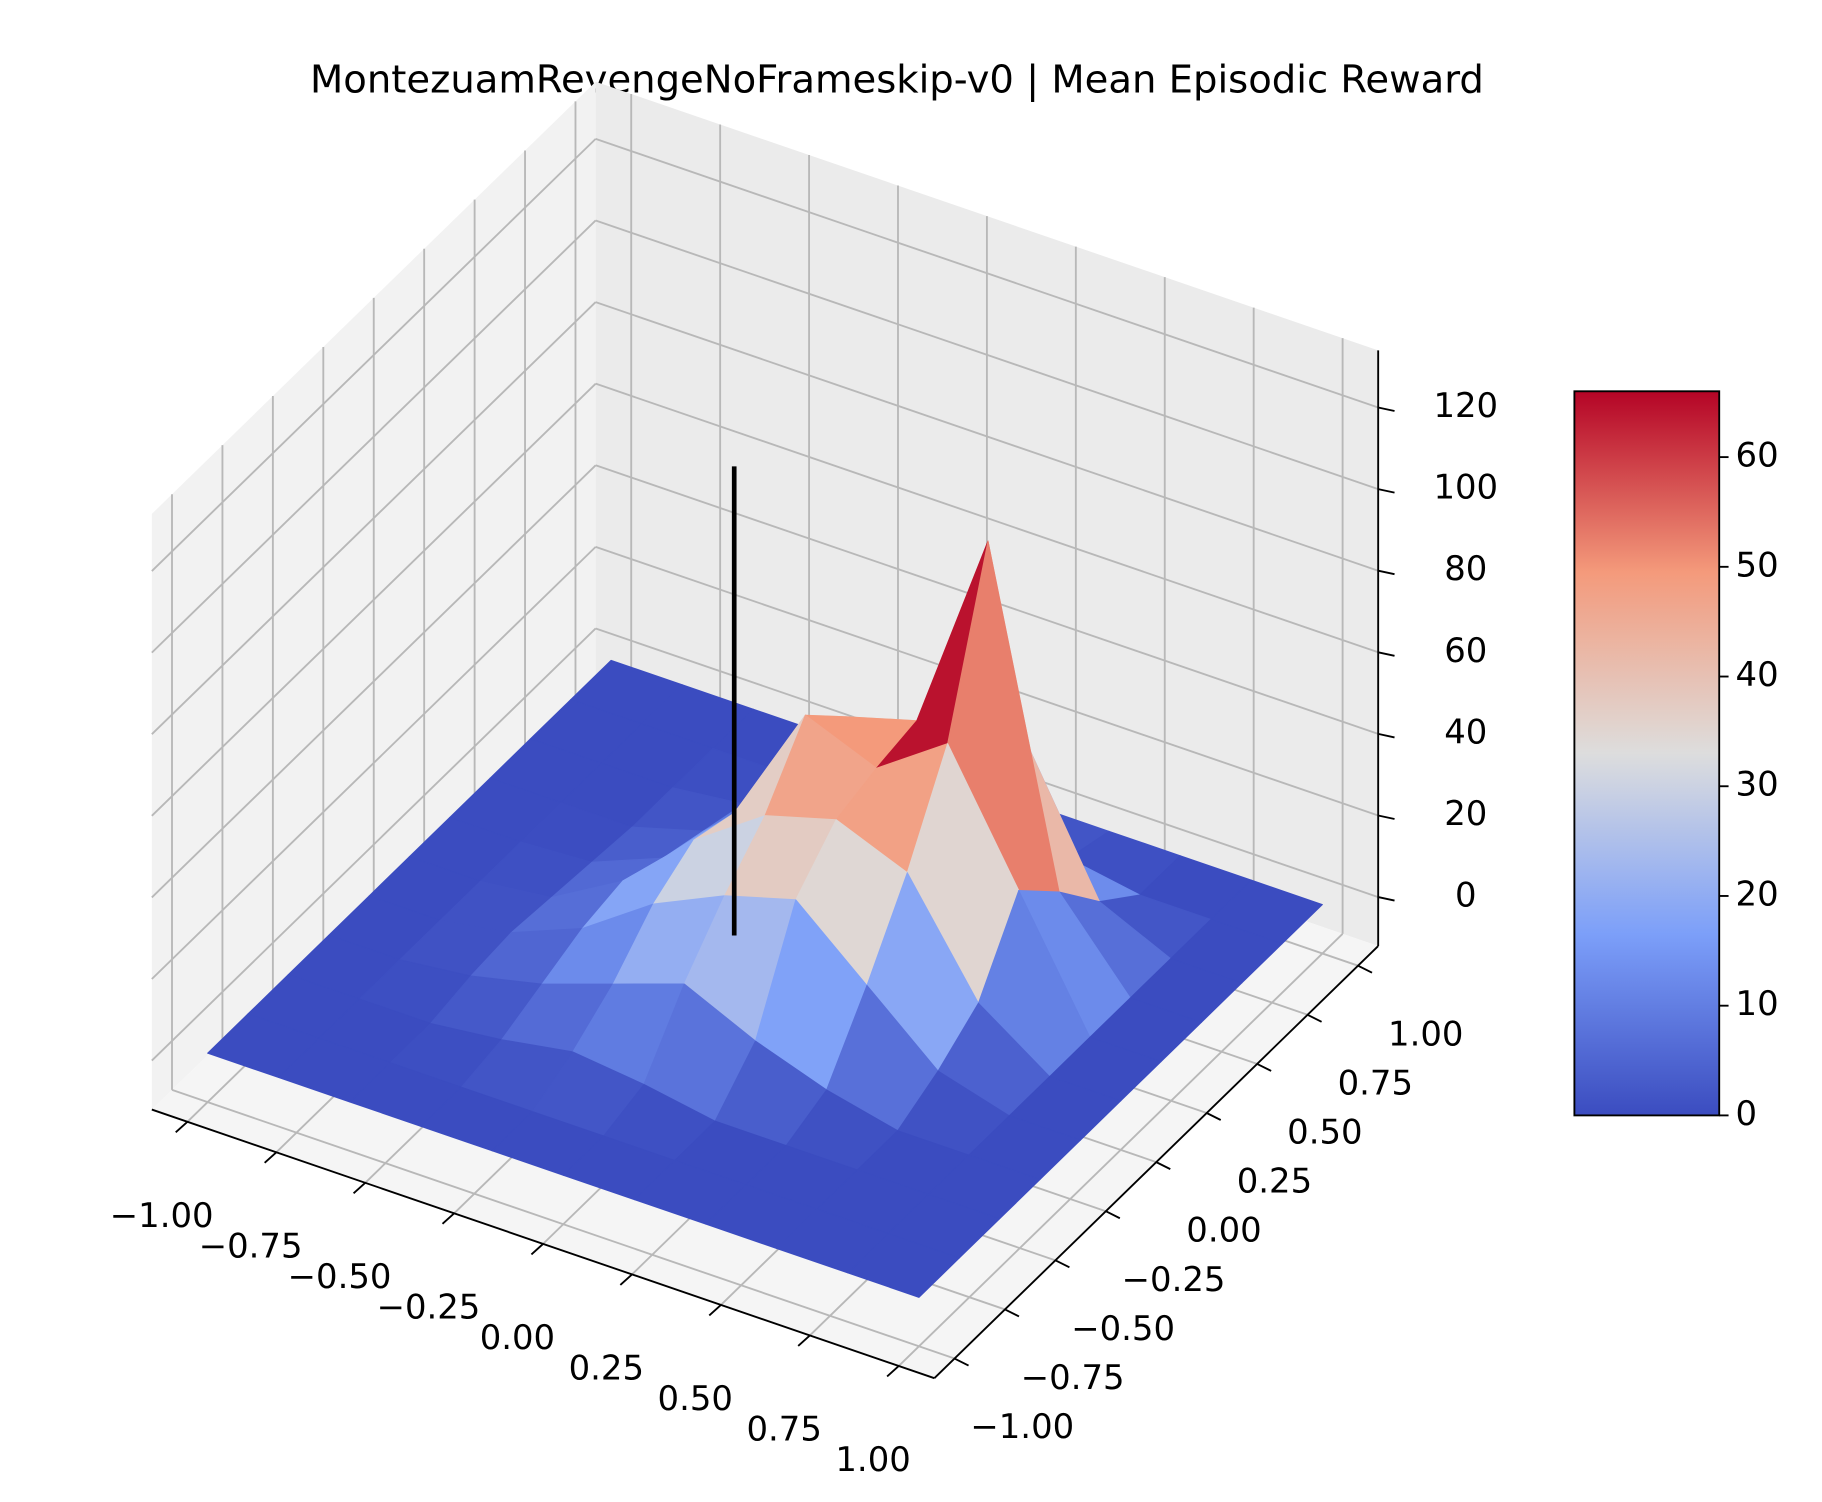 Image resolution: width=1822 pixels, height=1502 pixels. What do you see at coordinates (1022, 1426) in the screenshot?
I see `y-tick-label: −1.00` at bounding box center [1022, 1426].